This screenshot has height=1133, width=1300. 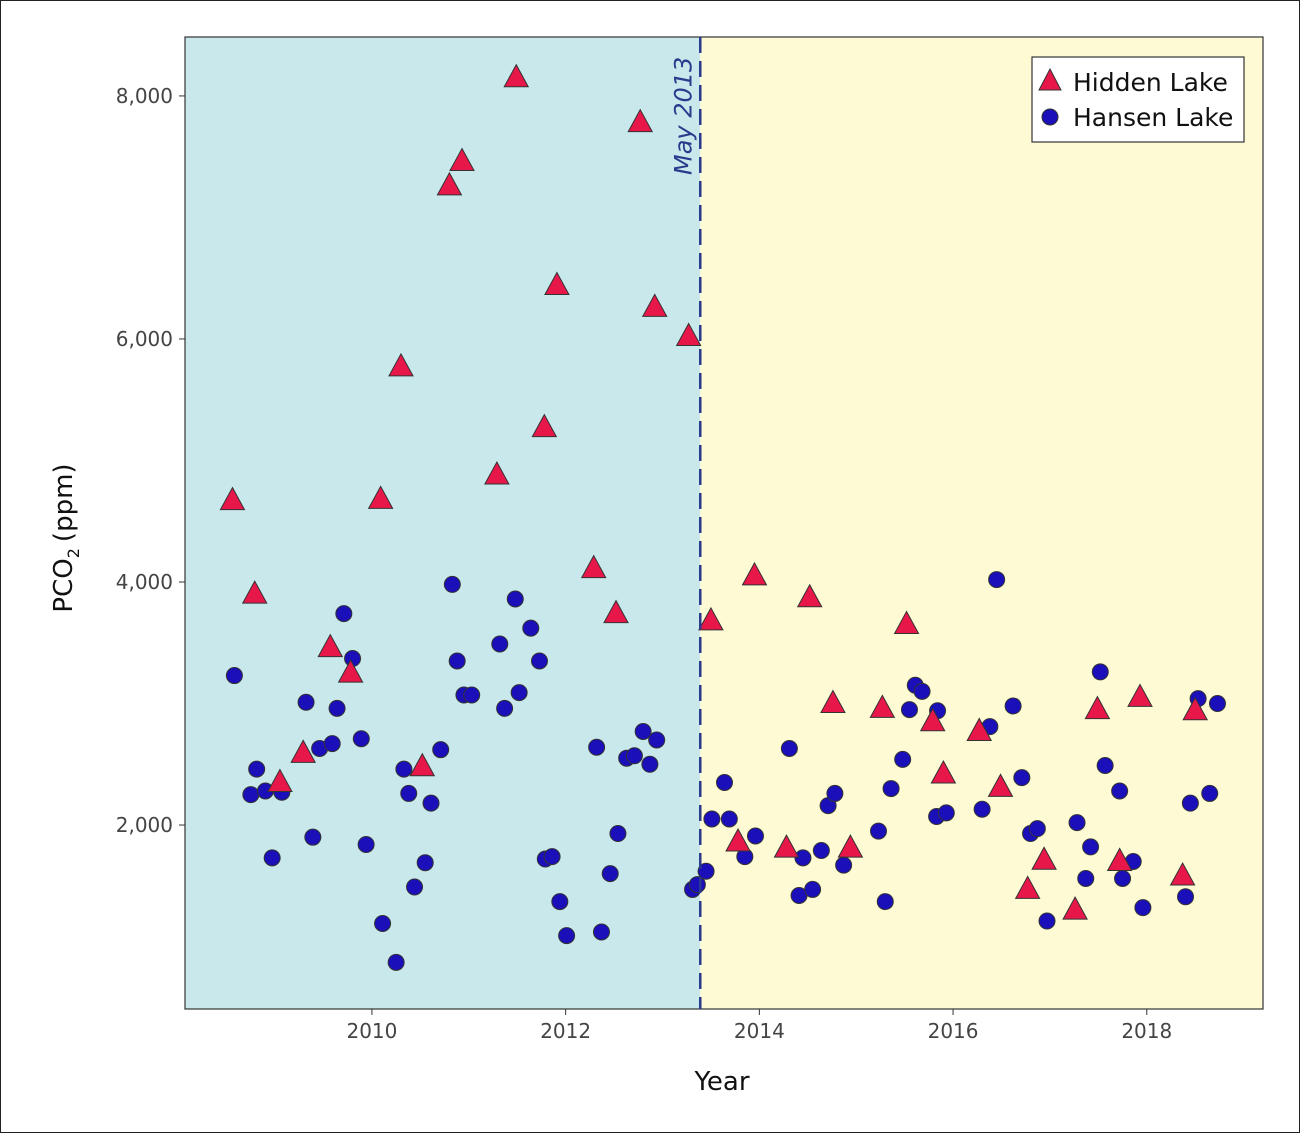 I want to click on legend: Hidden Lake Hansen Lake, so click(x=1138, y=99).